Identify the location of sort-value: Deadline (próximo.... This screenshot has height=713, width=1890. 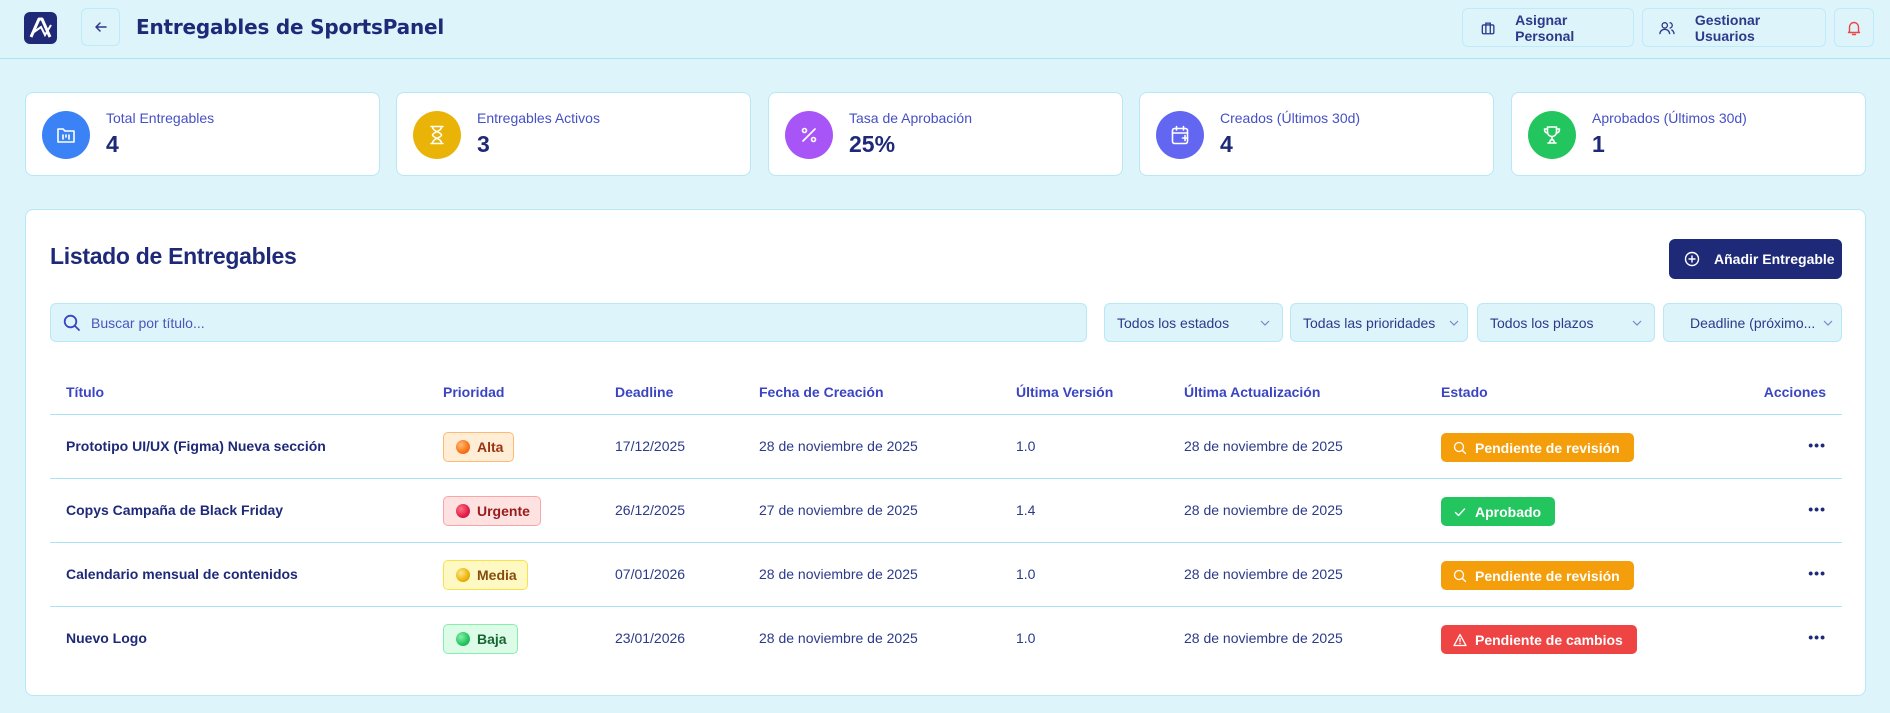
(1753, 322).